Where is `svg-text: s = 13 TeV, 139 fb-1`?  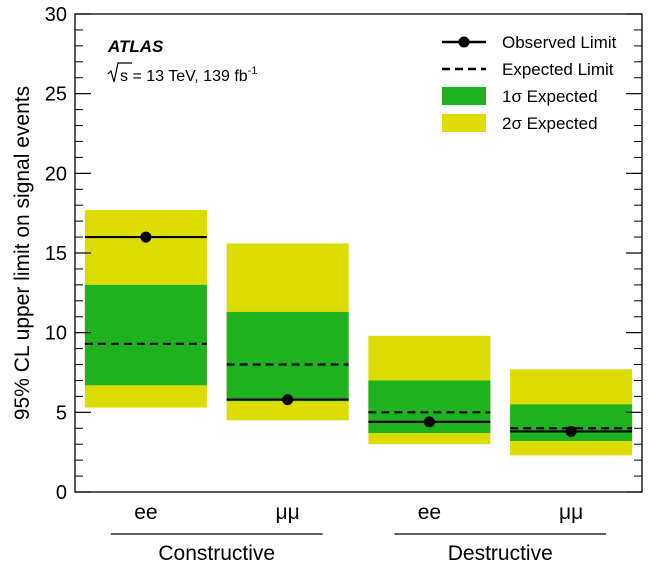
svg-text: s = 13 TeV, 139 fb-1 is located at coordinates (188, 75).